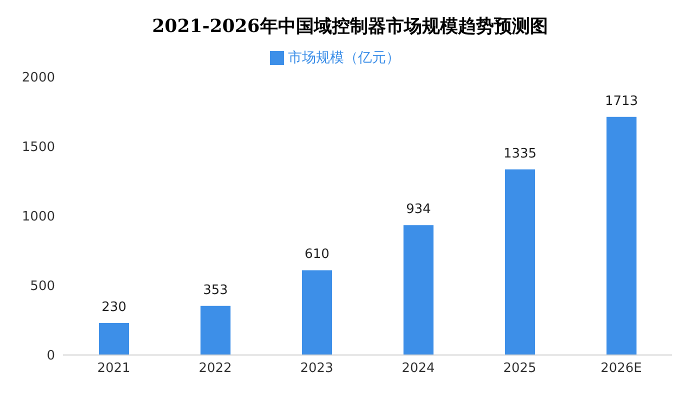 This screenshot has height=398, width=700. Describe the element at coordinates (50, 356) in the screenshot. I see `y-tick-label: 0` at that location.